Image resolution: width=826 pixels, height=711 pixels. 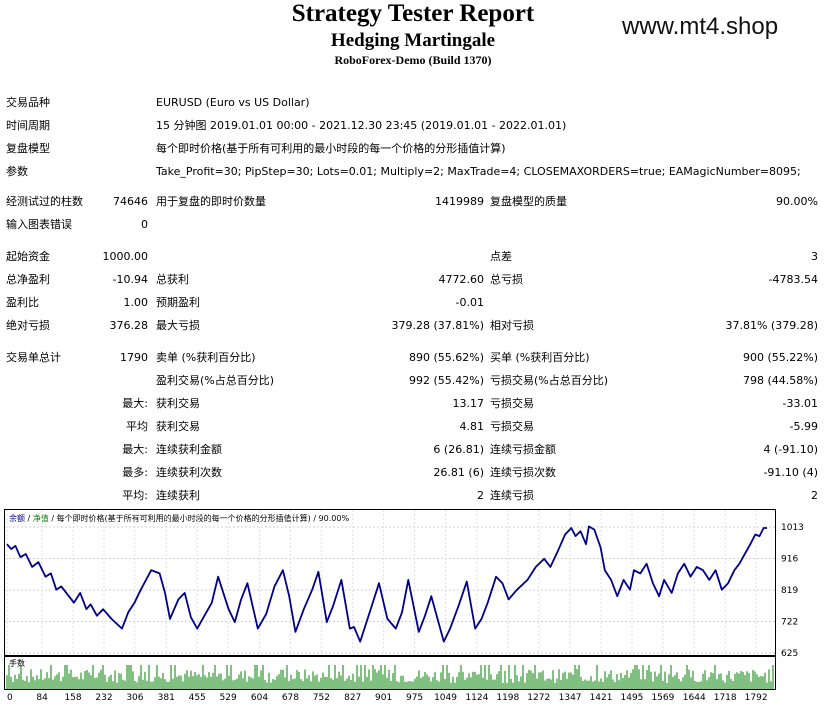 What do you see at coordinates (797, 201) in the screenshot?
I see `quality-value: 90.00%` at bounding box center [797, 201].